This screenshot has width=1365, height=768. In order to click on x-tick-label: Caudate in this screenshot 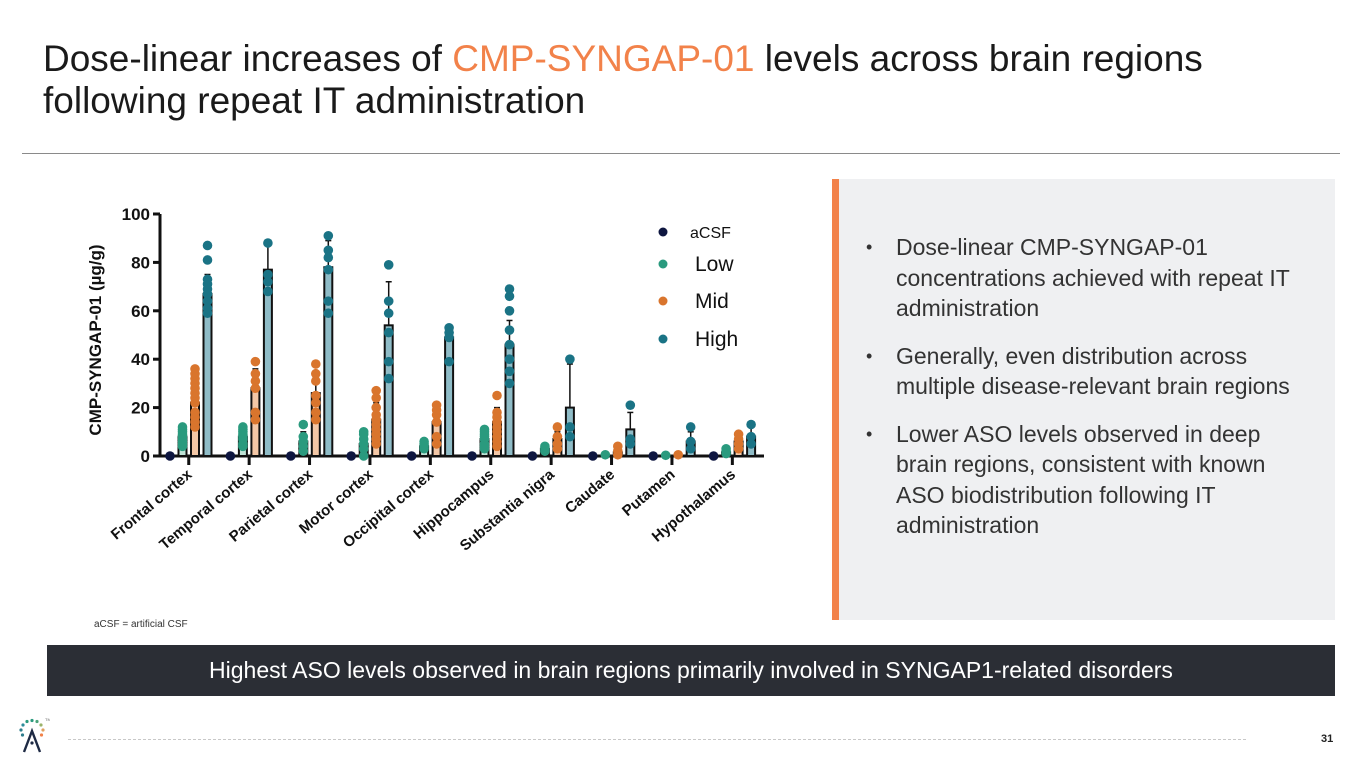, I will do `click(590, 491)`.